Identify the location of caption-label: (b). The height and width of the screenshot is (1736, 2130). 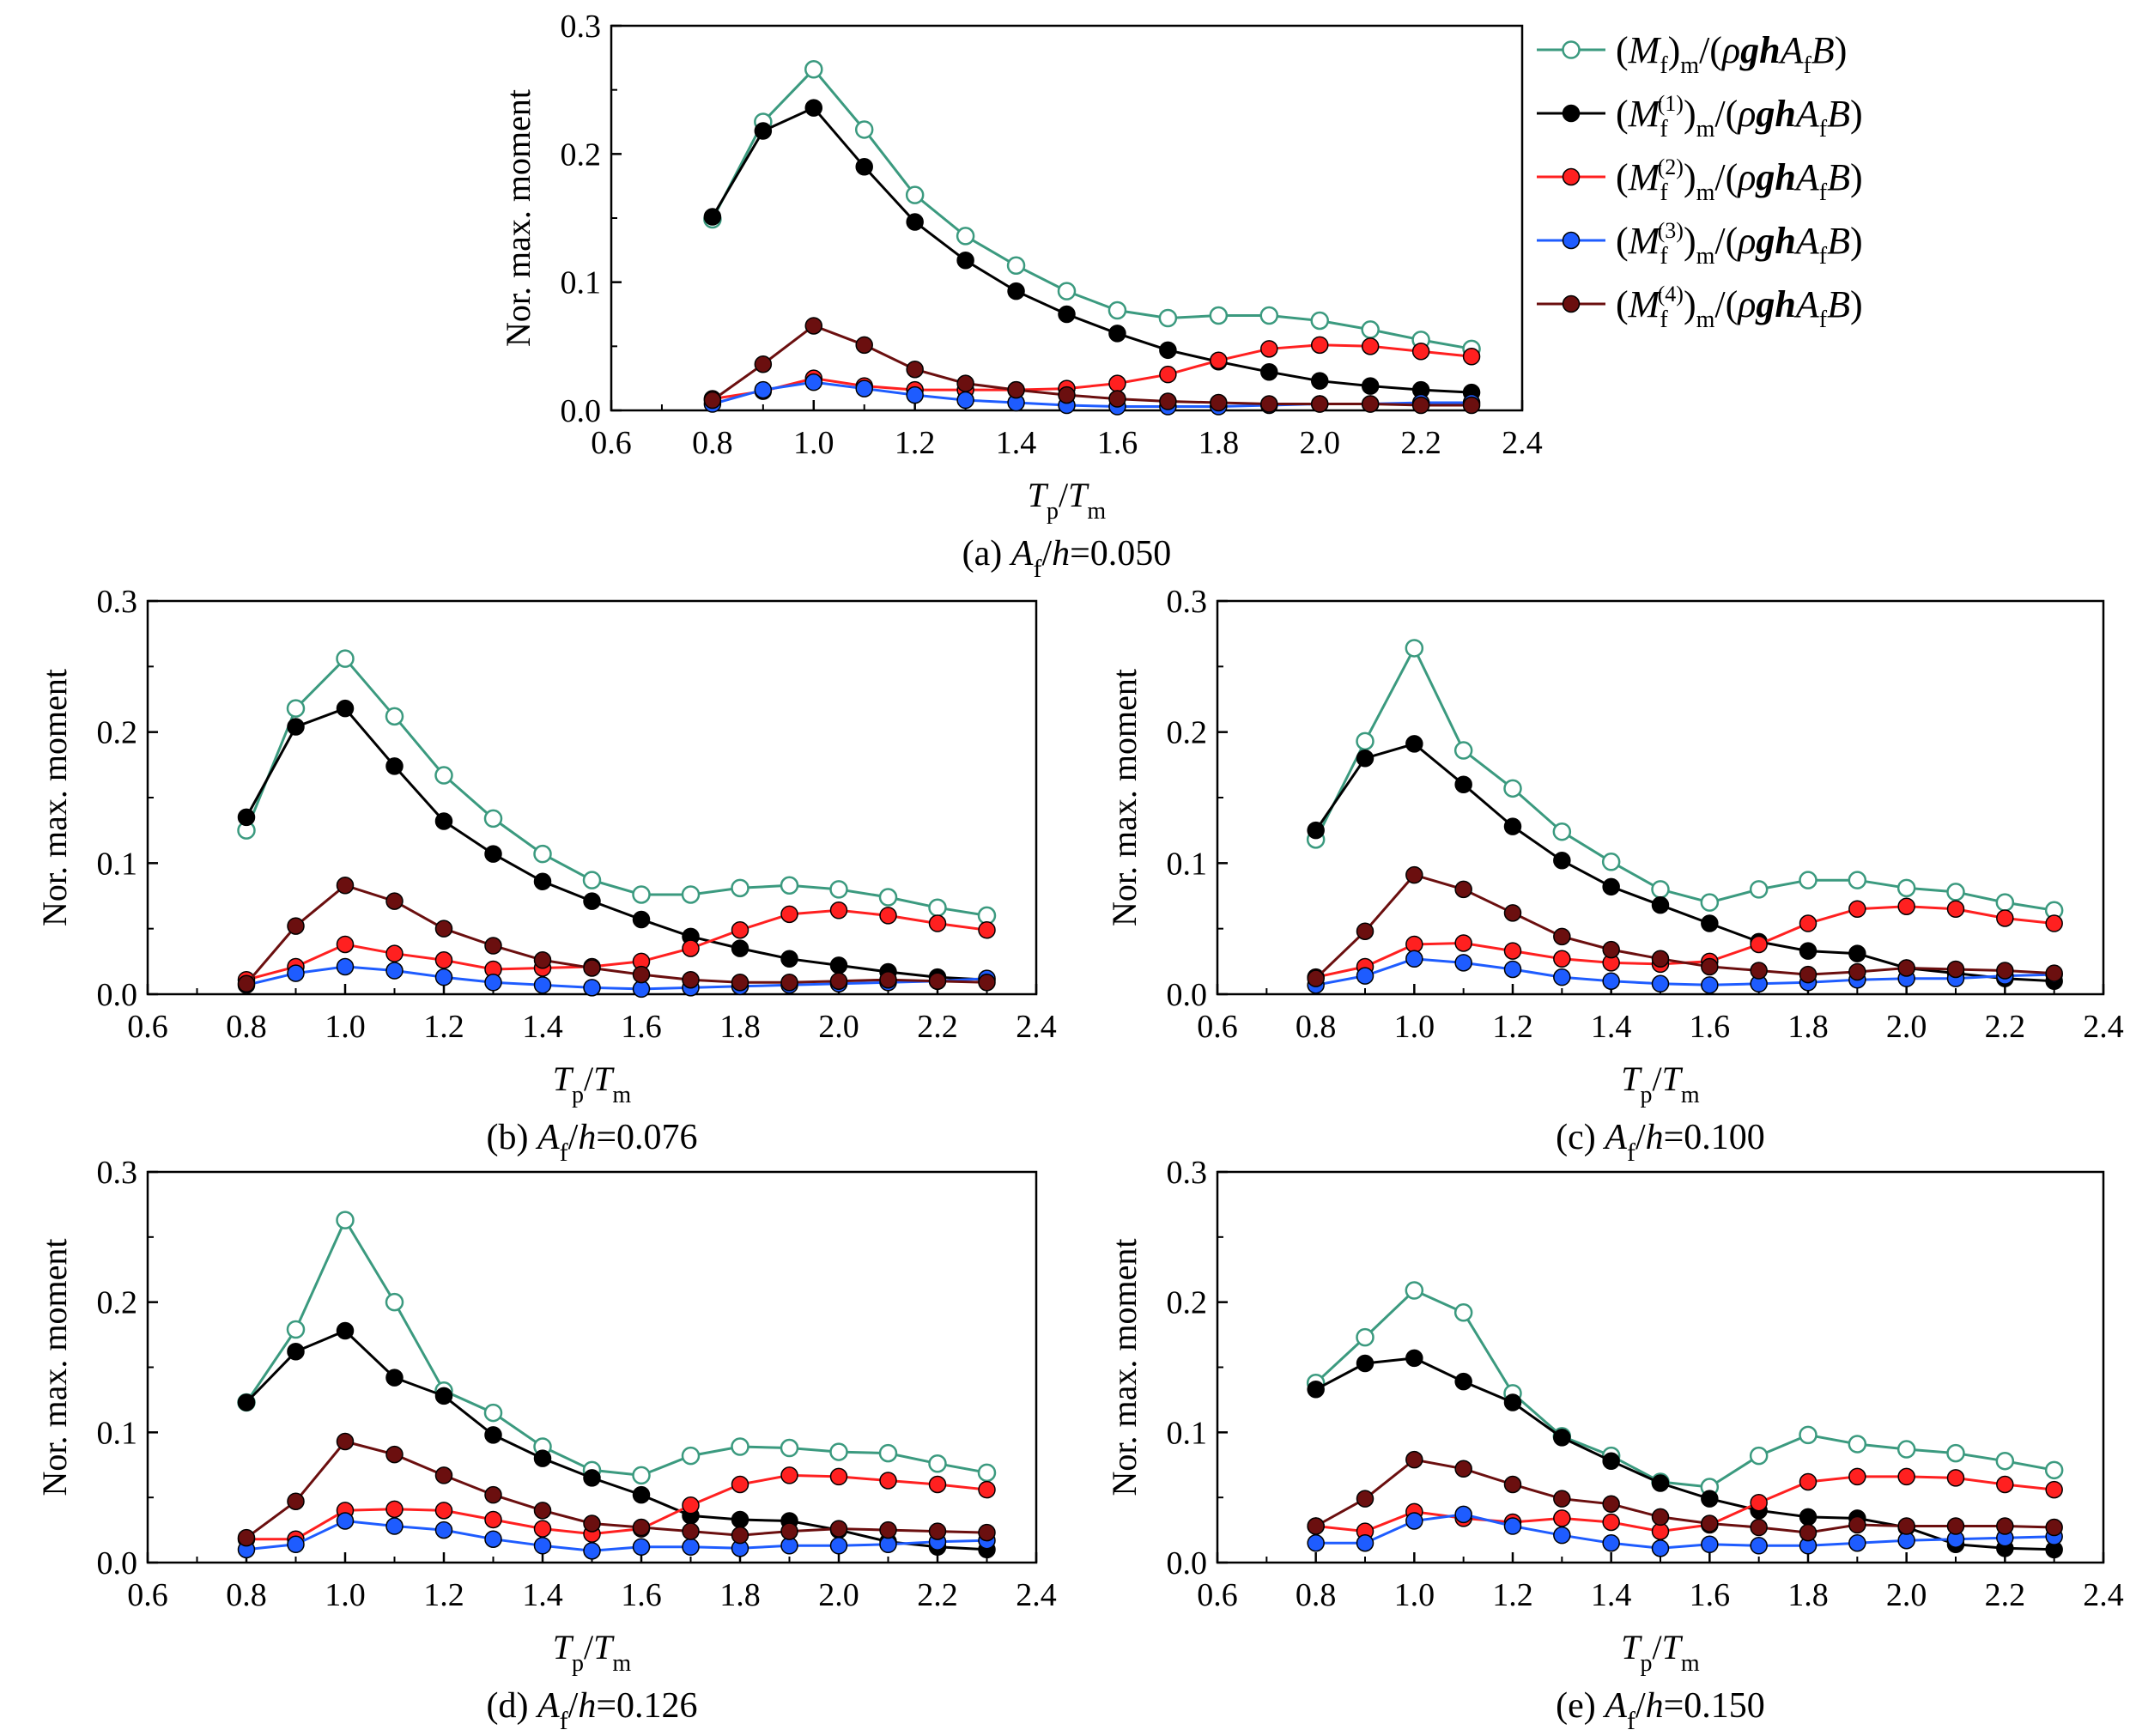
(512, 1137).